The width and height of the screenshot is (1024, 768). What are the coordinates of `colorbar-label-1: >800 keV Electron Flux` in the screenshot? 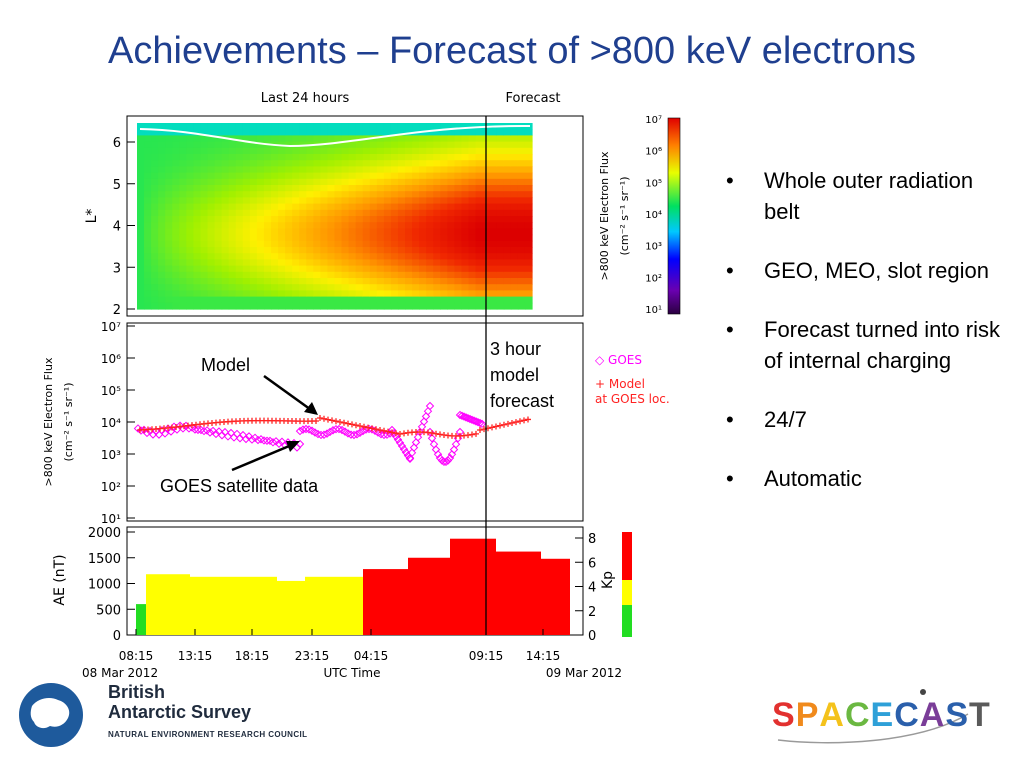 It's located at (604, 215).